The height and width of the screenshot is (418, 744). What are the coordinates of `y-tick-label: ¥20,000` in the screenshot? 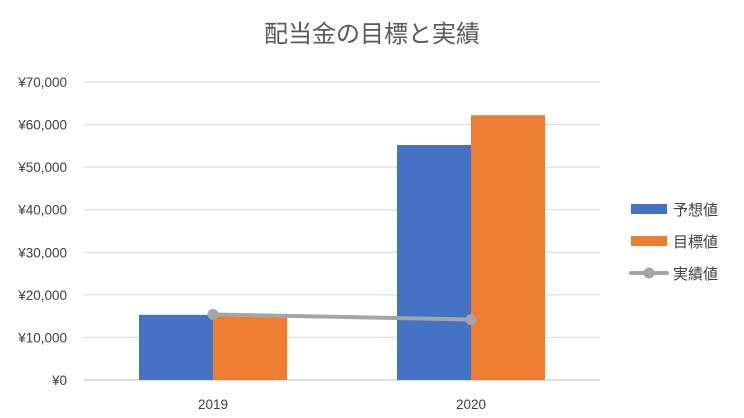 It's located at (42, 295).